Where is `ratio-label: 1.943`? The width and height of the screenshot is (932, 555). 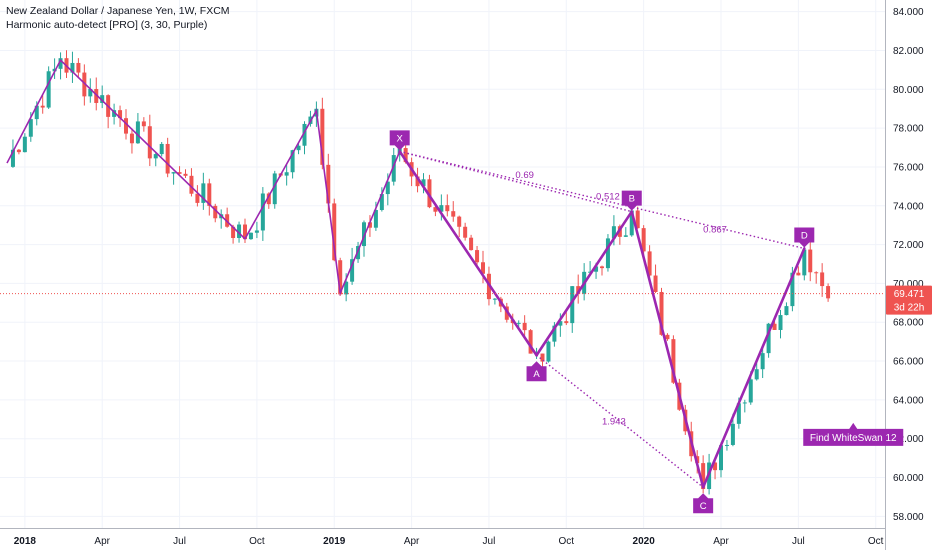
ratio-label: 1.943 is located at coordinates (614, 422).